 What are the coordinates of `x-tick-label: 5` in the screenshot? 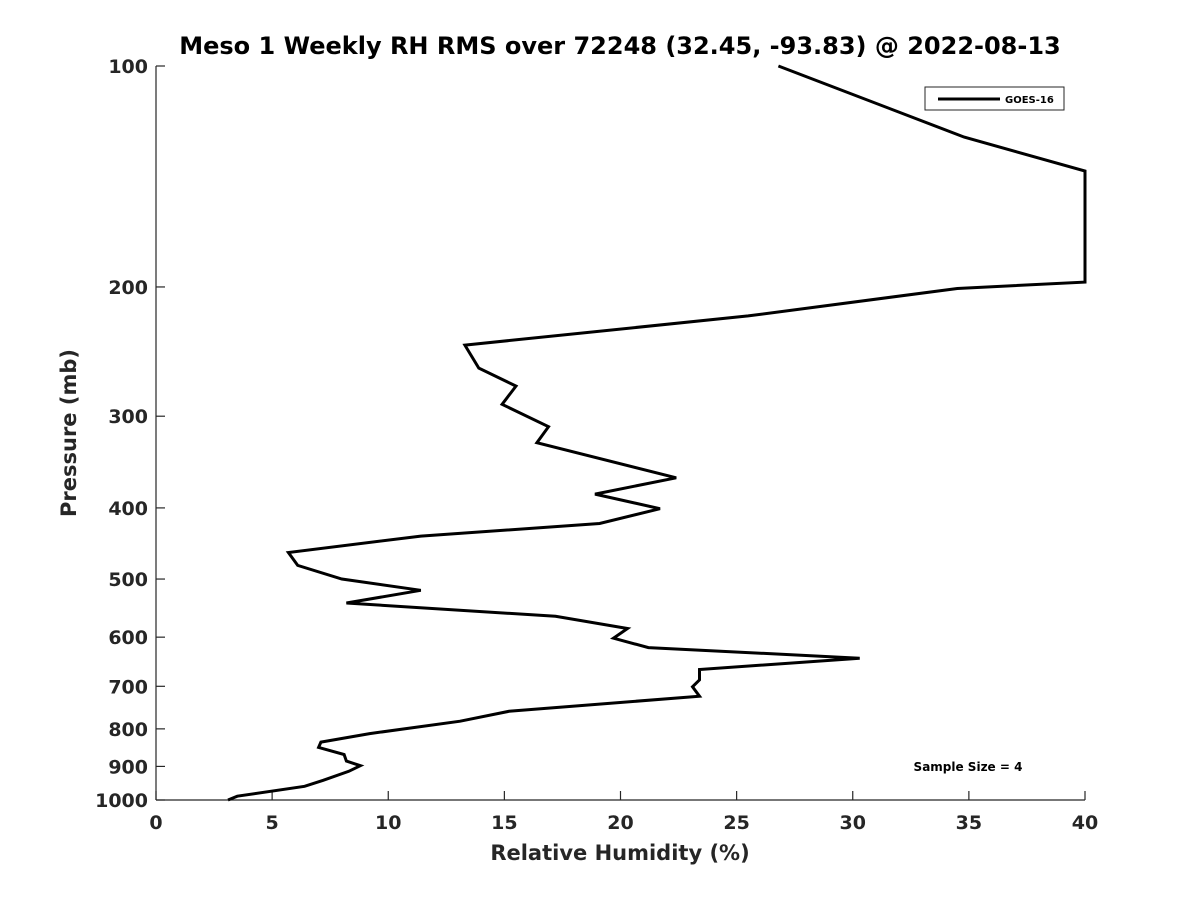 It's located at (272, 823).